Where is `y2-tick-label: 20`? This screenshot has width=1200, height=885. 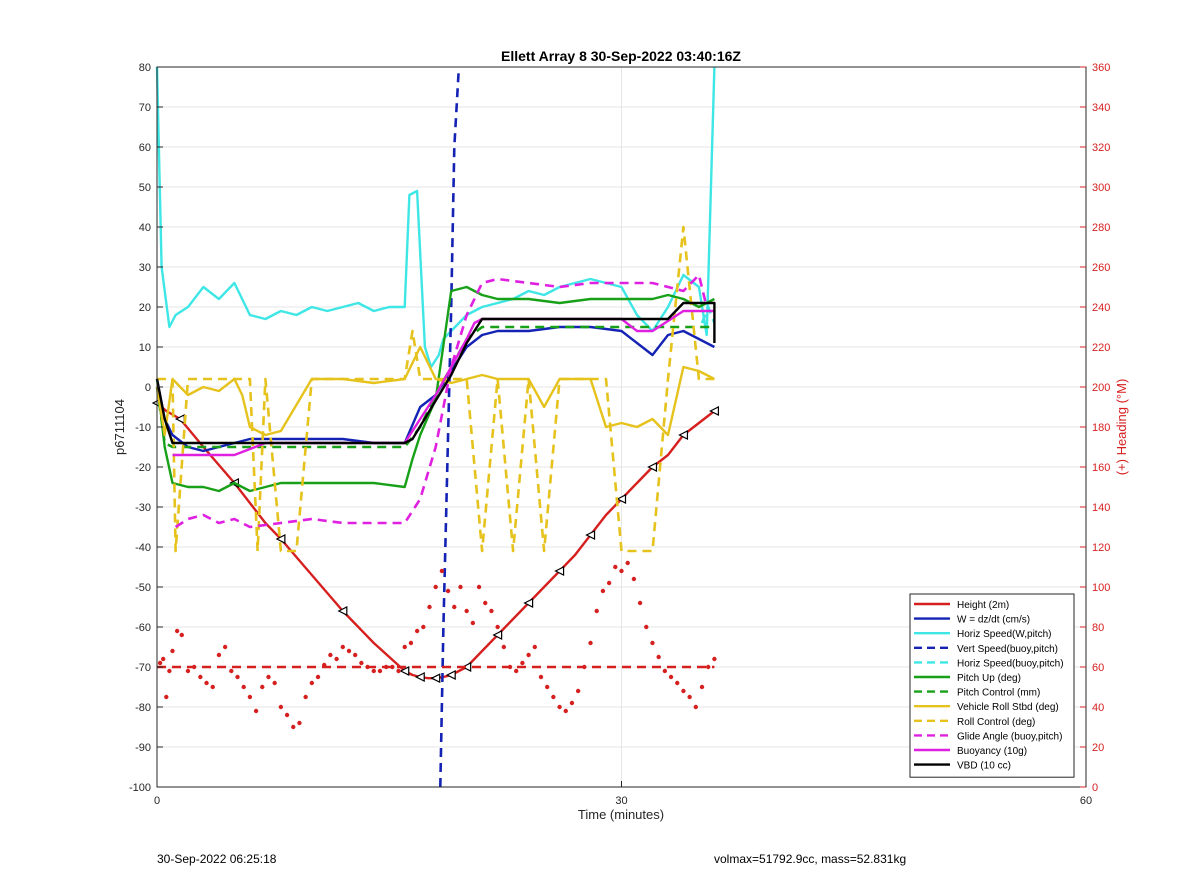 y2-tick-label: 20 is located at coordinates (1098, 748).